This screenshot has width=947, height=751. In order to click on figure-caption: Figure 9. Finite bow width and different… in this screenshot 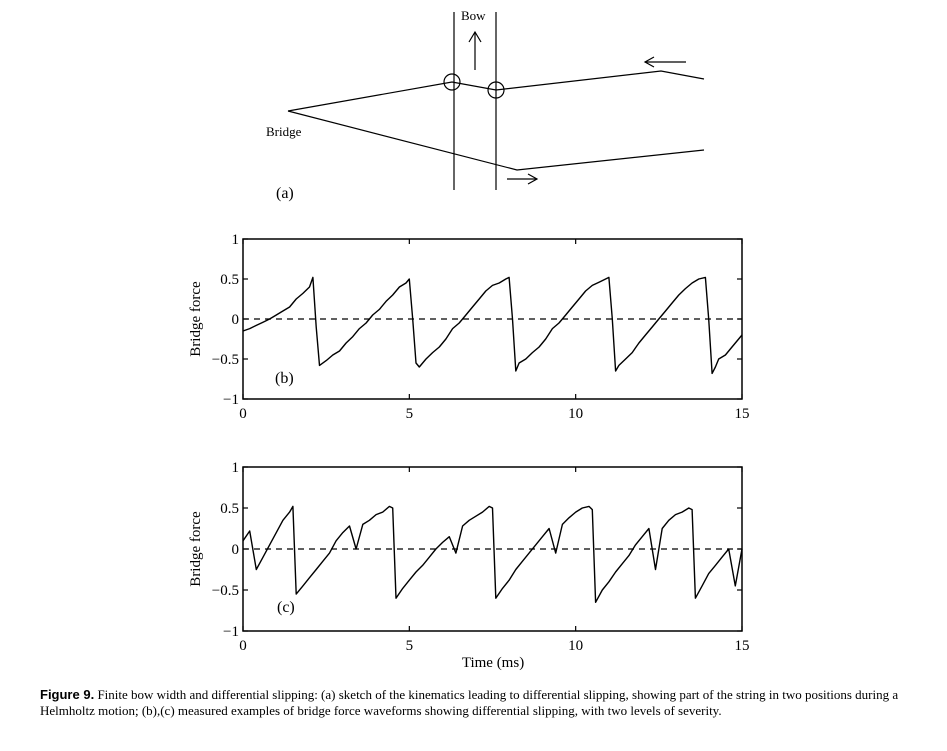, I will do `click(475, 703)`.